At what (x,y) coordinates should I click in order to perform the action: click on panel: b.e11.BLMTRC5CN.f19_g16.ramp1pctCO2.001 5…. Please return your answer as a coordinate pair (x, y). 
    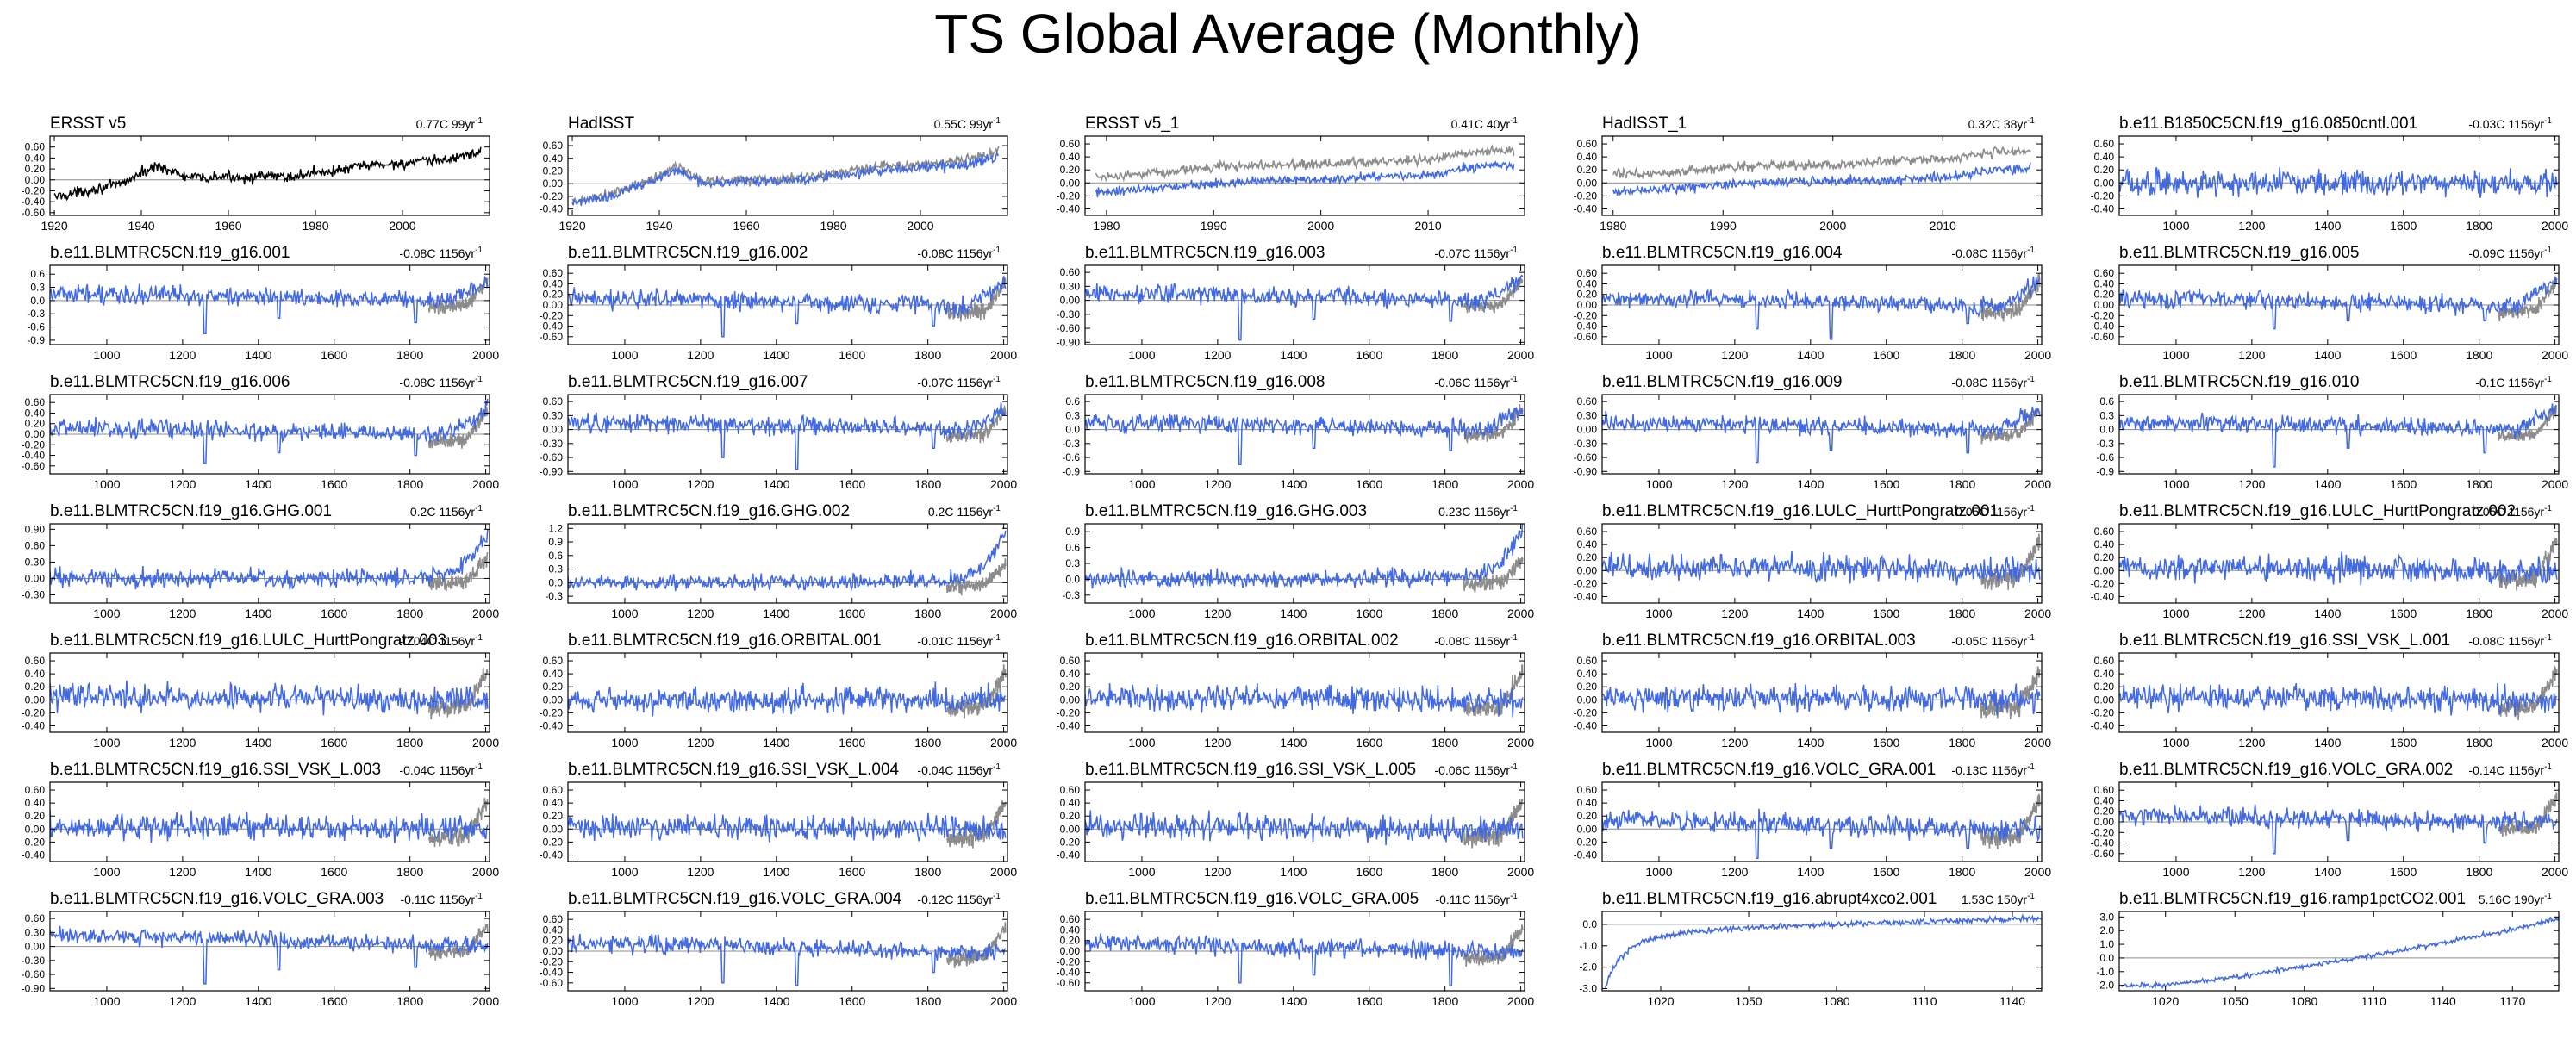
    Looking at the image, I should click on (2328, 949).